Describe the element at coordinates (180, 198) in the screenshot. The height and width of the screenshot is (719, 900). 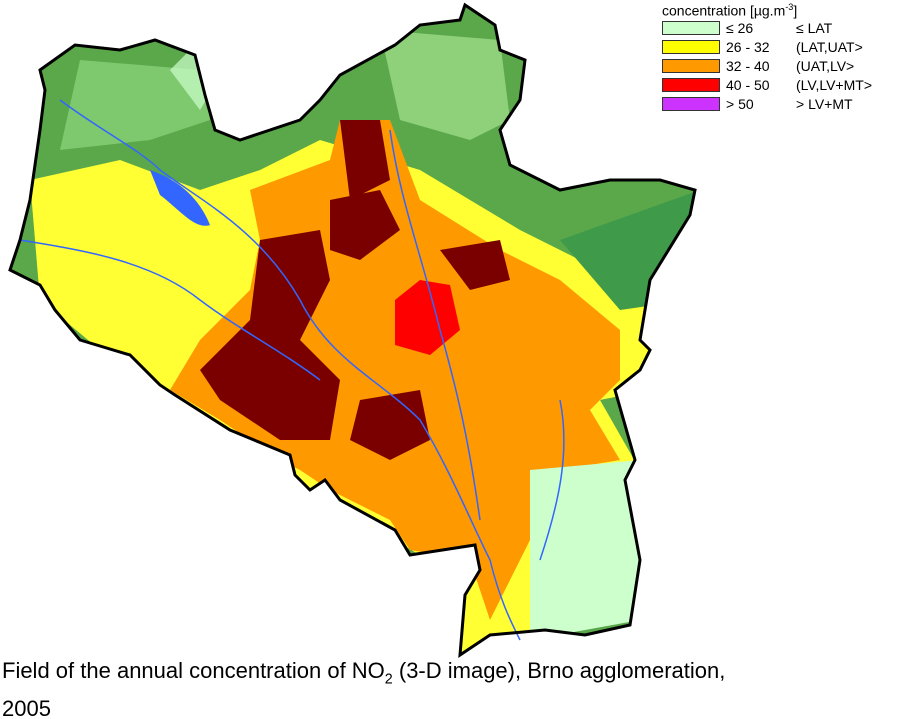
I see `lake` at that location.